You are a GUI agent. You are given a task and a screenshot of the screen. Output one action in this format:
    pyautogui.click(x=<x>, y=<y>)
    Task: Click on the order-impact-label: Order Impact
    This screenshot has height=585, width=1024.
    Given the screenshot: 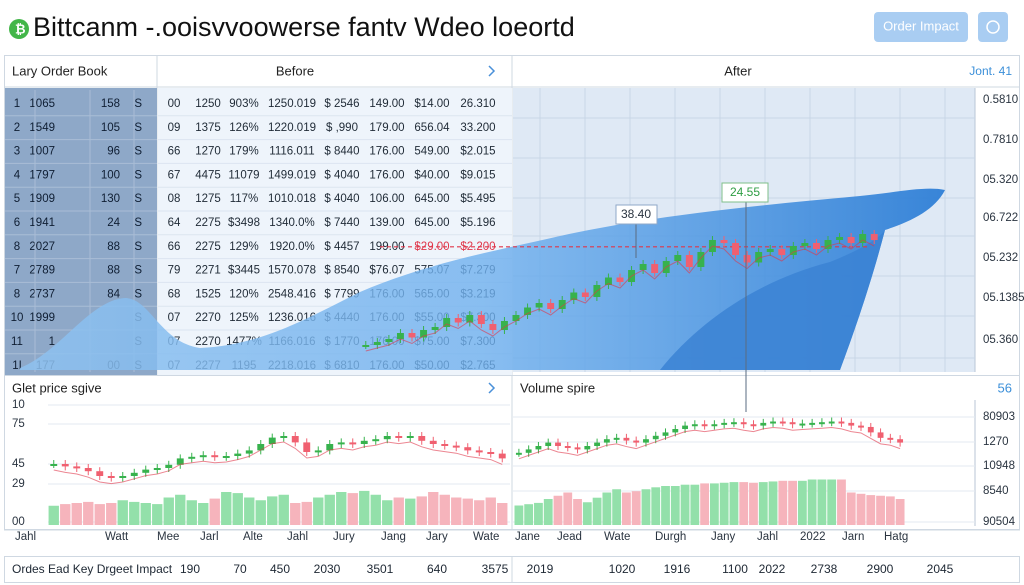 What is the action you would take?
    pyautogui.click(x=921, y=25)
    